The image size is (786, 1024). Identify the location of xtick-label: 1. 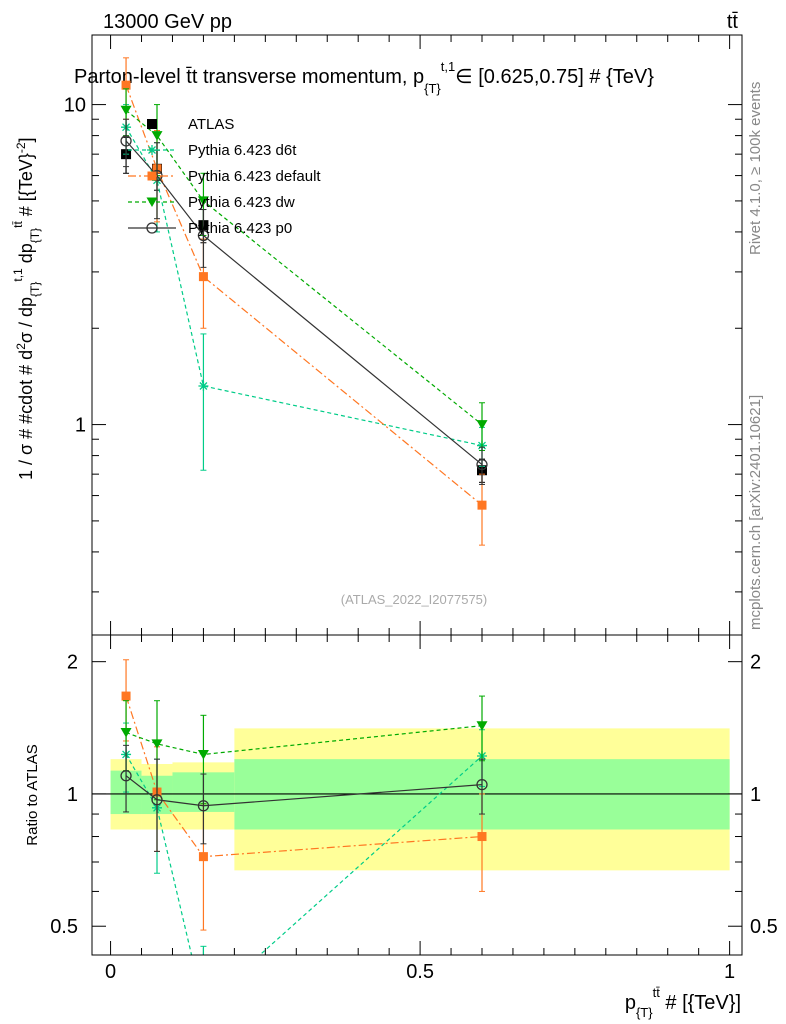
(729, 972).